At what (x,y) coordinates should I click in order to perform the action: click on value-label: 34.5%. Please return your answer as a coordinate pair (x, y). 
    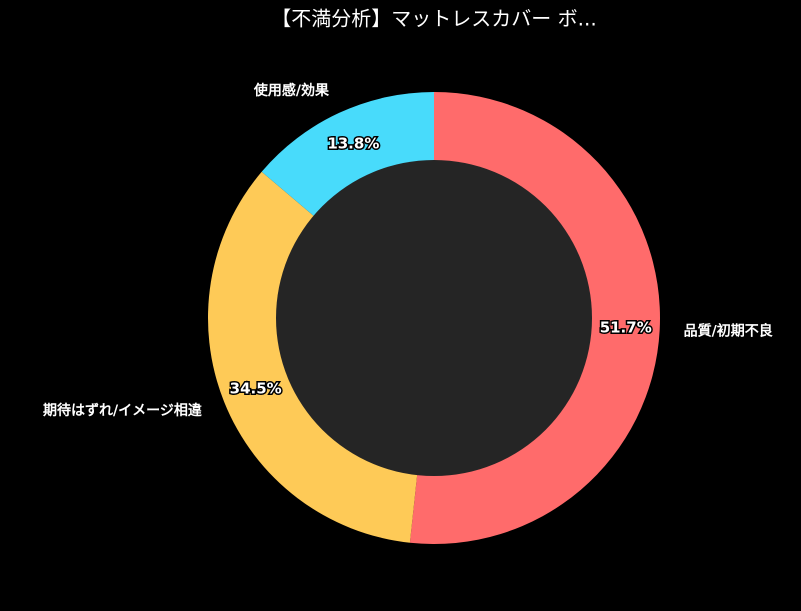
    Looking at the image, I should click on (256, 389).